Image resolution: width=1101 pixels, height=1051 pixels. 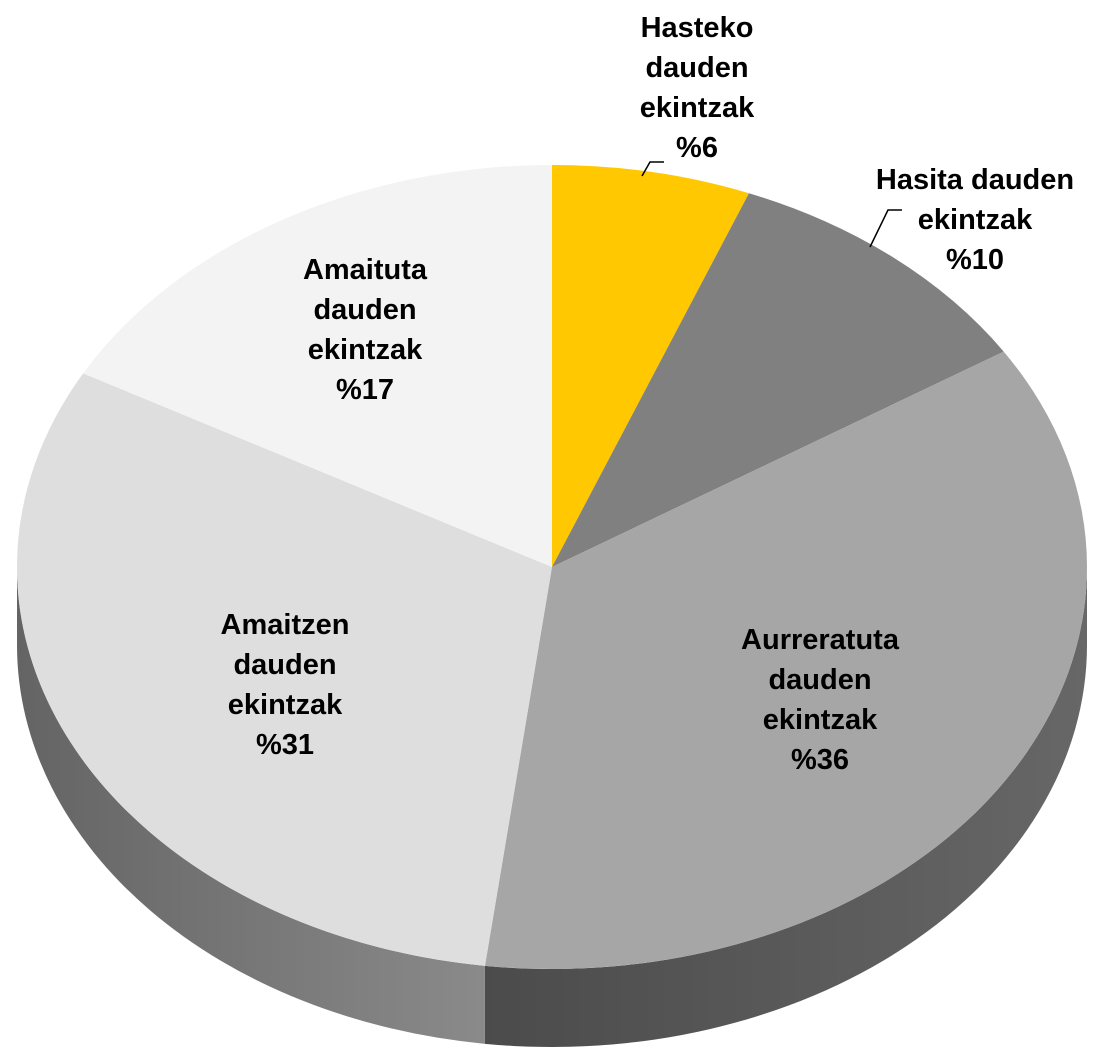 I want to click on value-label: %36, so click(x=820, y=760).